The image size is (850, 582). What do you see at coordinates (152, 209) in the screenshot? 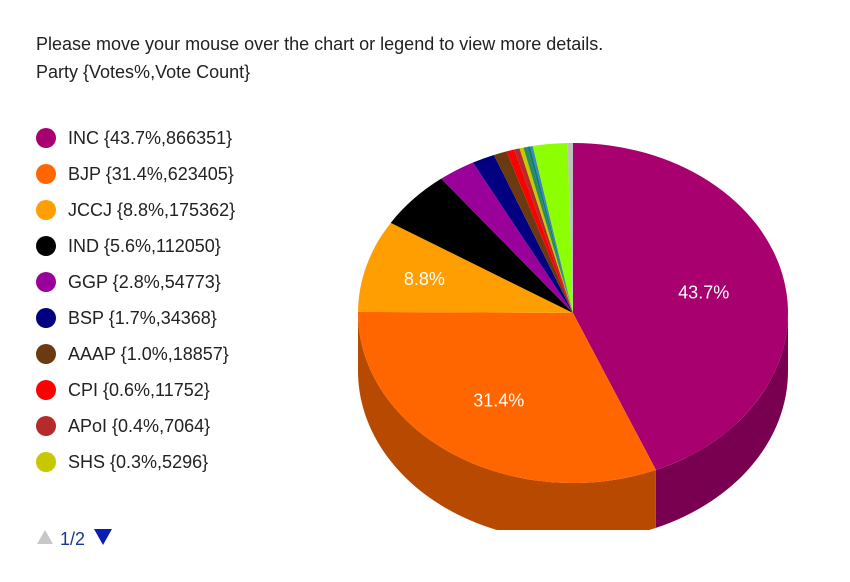
I see `legend-label: JCCJ {8.8%,175362}` at bounding box center [152, 209].